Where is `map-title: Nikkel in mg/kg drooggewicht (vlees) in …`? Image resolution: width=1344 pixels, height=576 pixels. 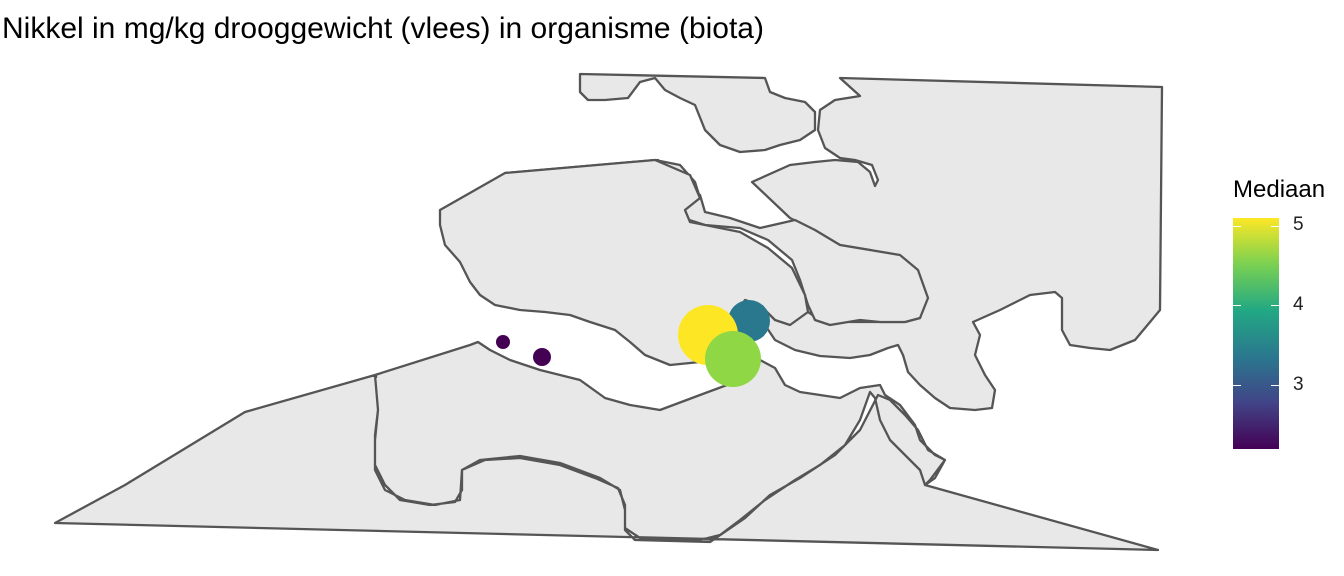 map-title: Nikkel in mg/kg drooggewicht (vlees) in … is located at coordinates (383, 28).